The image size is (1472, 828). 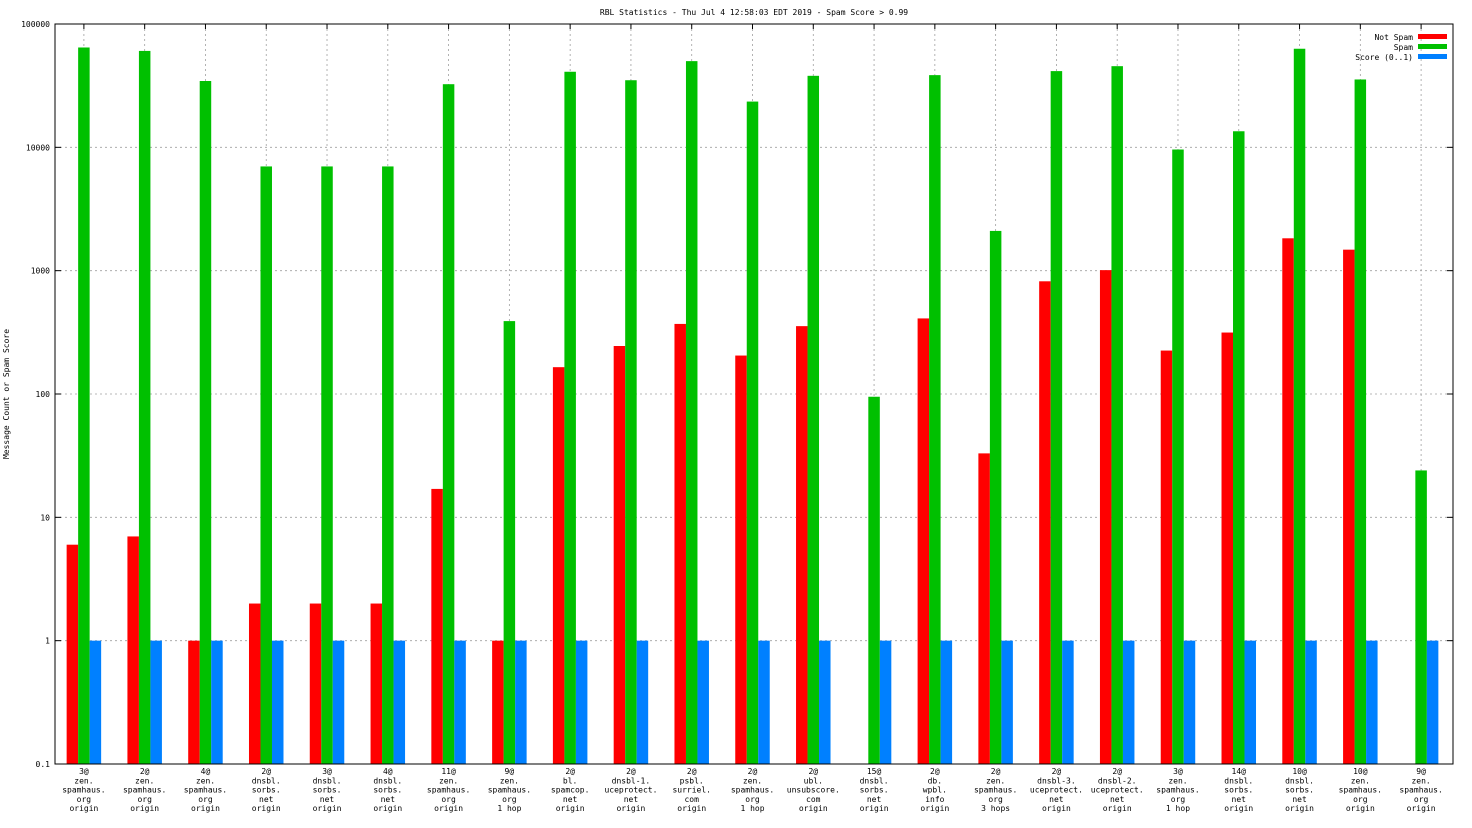 What do you see at coordinates (83, 790) in the screenshot?
I see `x-tick-label: 3@ zen. spamhaus. org origin` at bounding box center [83, 790].